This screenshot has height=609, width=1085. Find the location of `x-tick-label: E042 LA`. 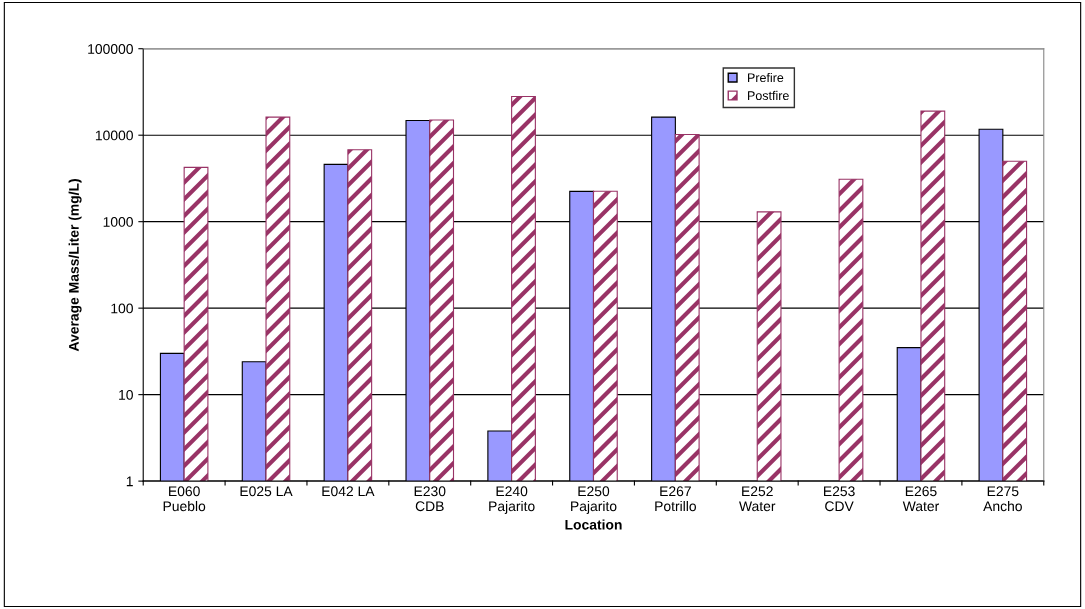

x-tick-label: E042 LA is located at coordinates (348, 491).